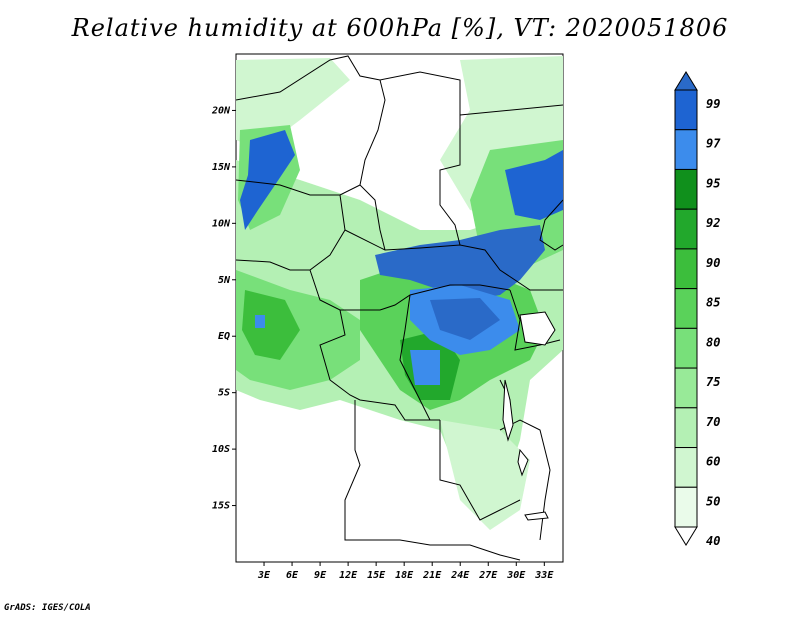  What do you see at coordinates (224, 393) in the screenshot?
I see `lat-tick-label: 5S` at bounding box center [224, 393].